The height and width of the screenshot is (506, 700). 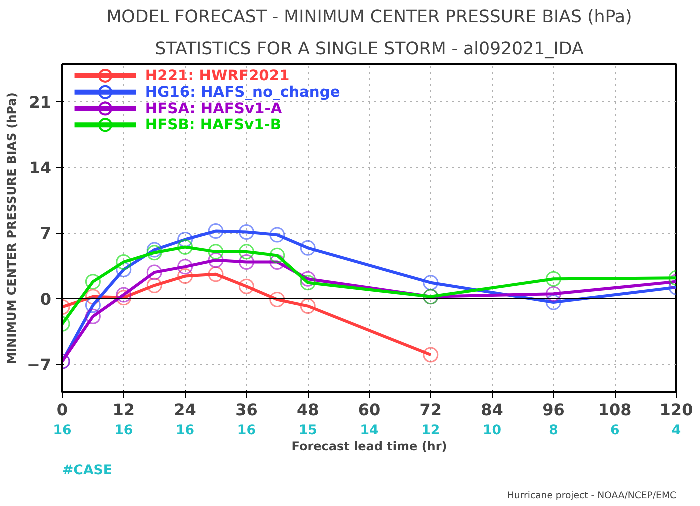 What do you see at coordinates (185, 410) in the screenshot?
I see `x-tick-label: 24` at bounding box center [185, 410].